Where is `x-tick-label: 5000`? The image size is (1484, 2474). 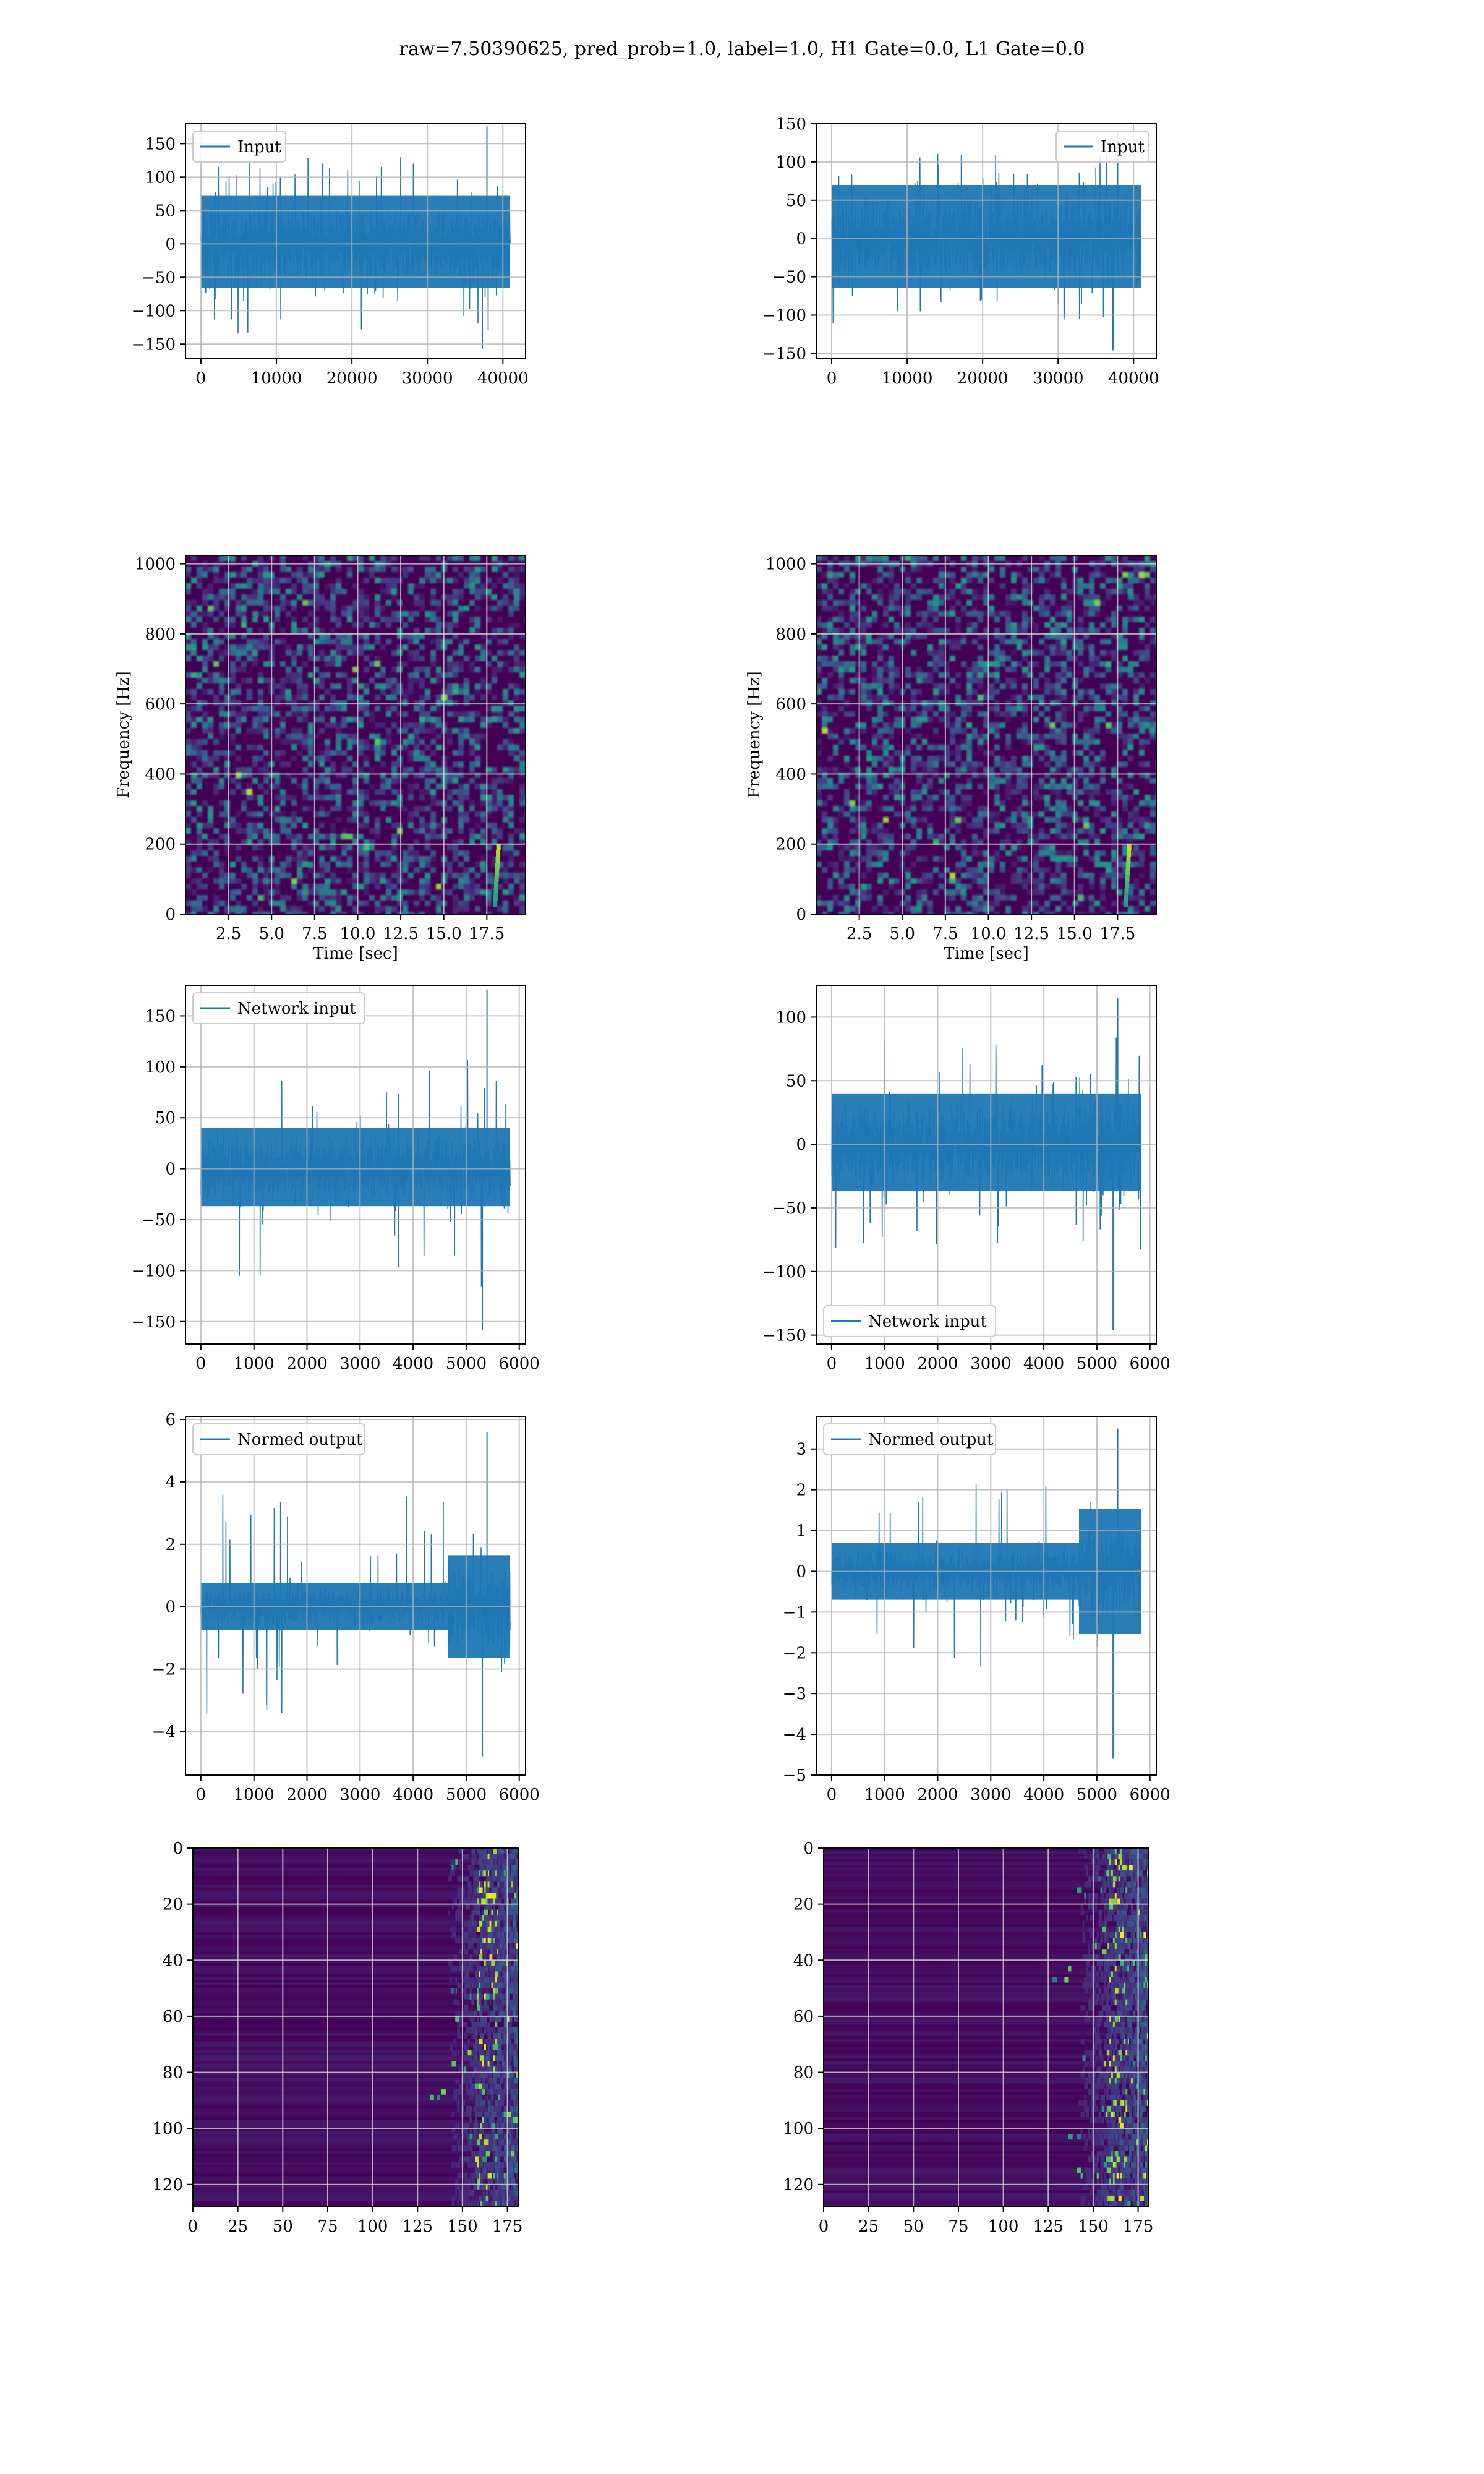
x-tick-label: 5000 is located at coordinates (466, 1364).